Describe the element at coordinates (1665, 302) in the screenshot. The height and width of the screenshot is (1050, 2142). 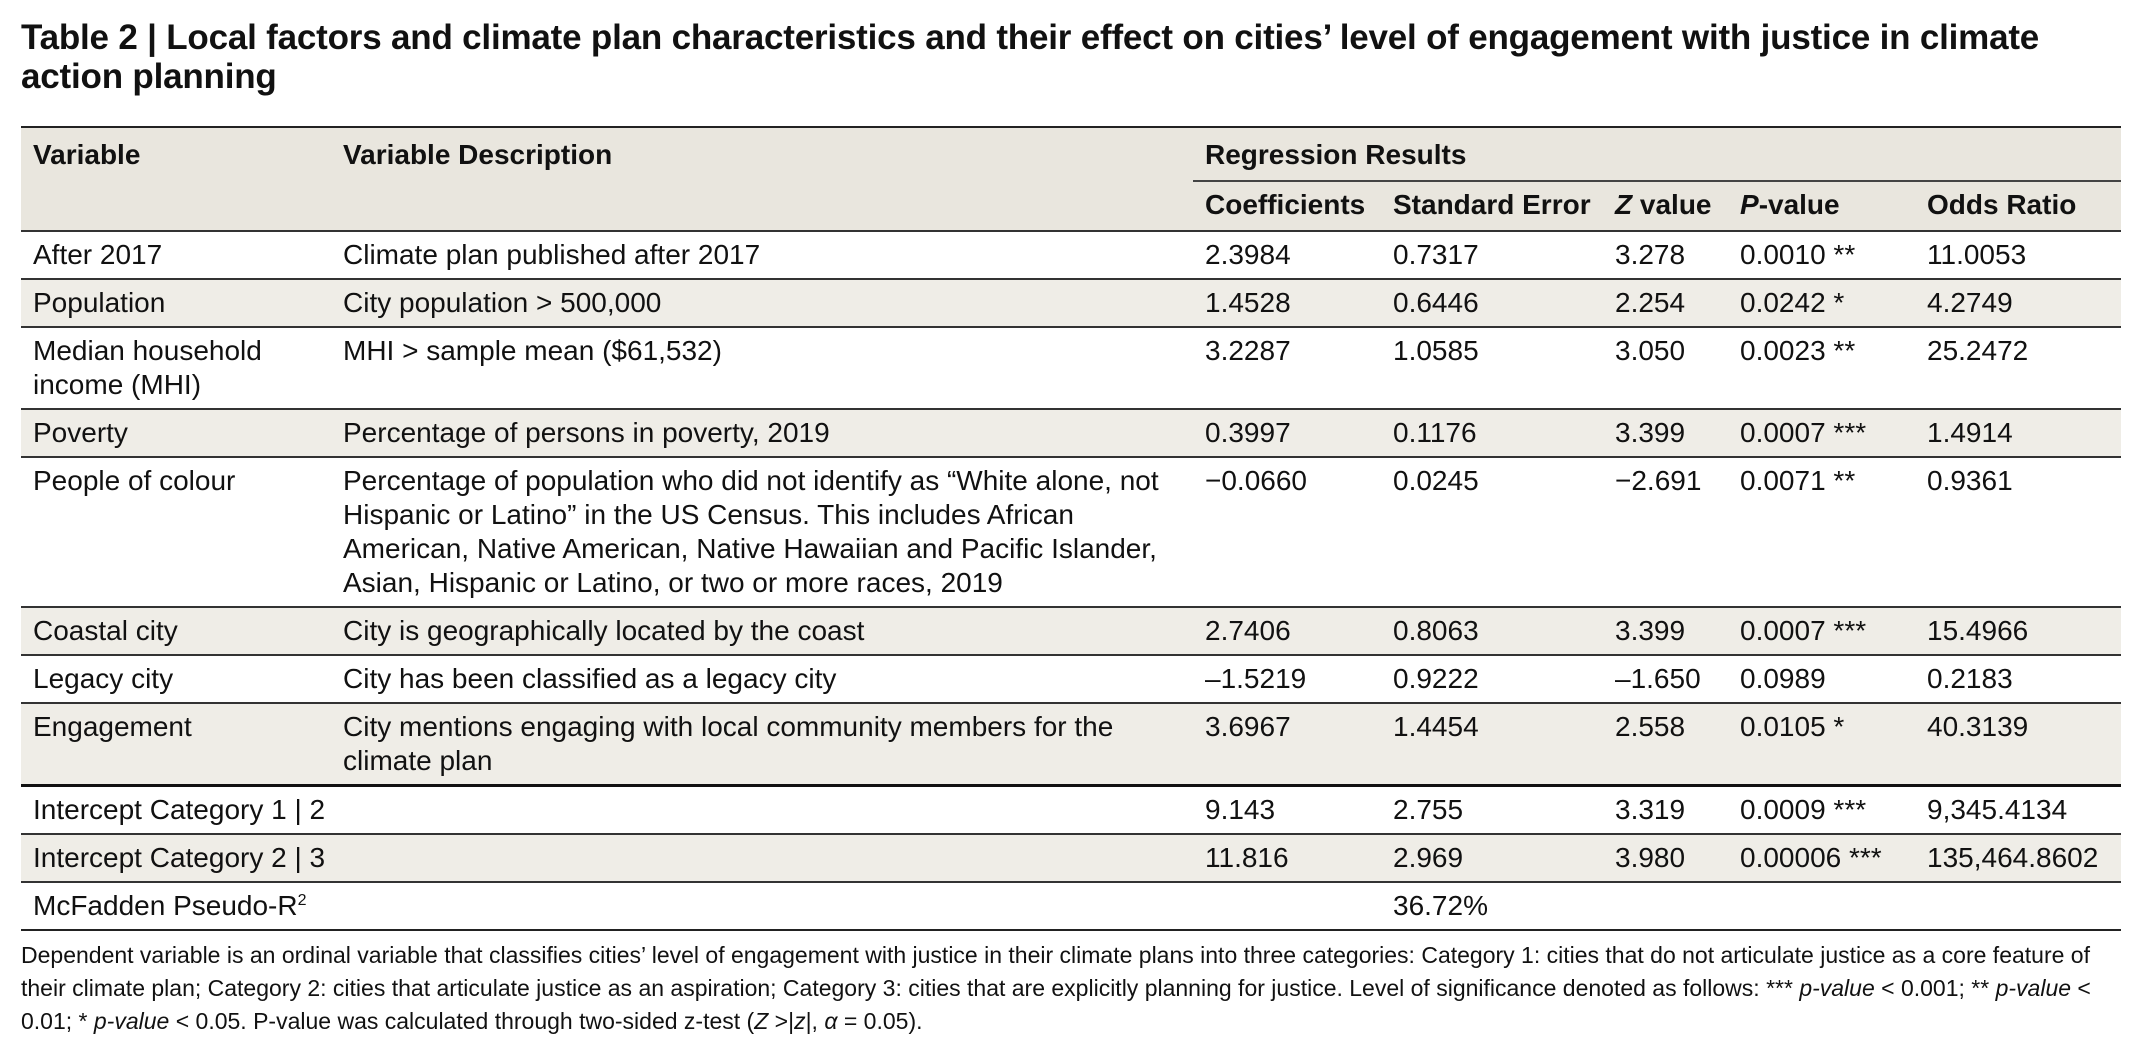
I see `cell-z-value: 2.254` at that location.